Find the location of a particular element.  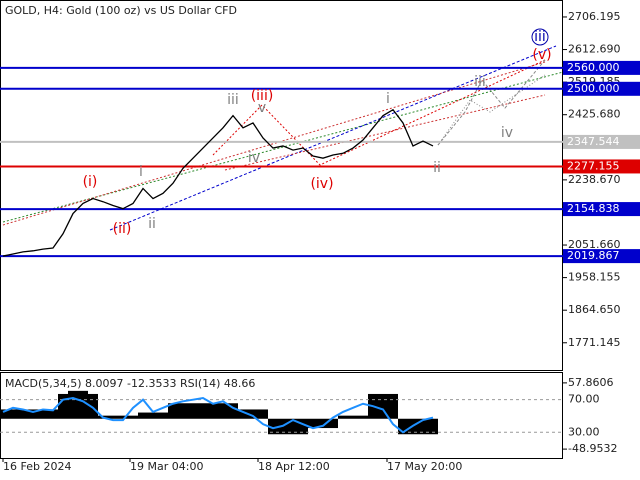

y-tick-label: 2612.690 is located at coordinates (594, 49).